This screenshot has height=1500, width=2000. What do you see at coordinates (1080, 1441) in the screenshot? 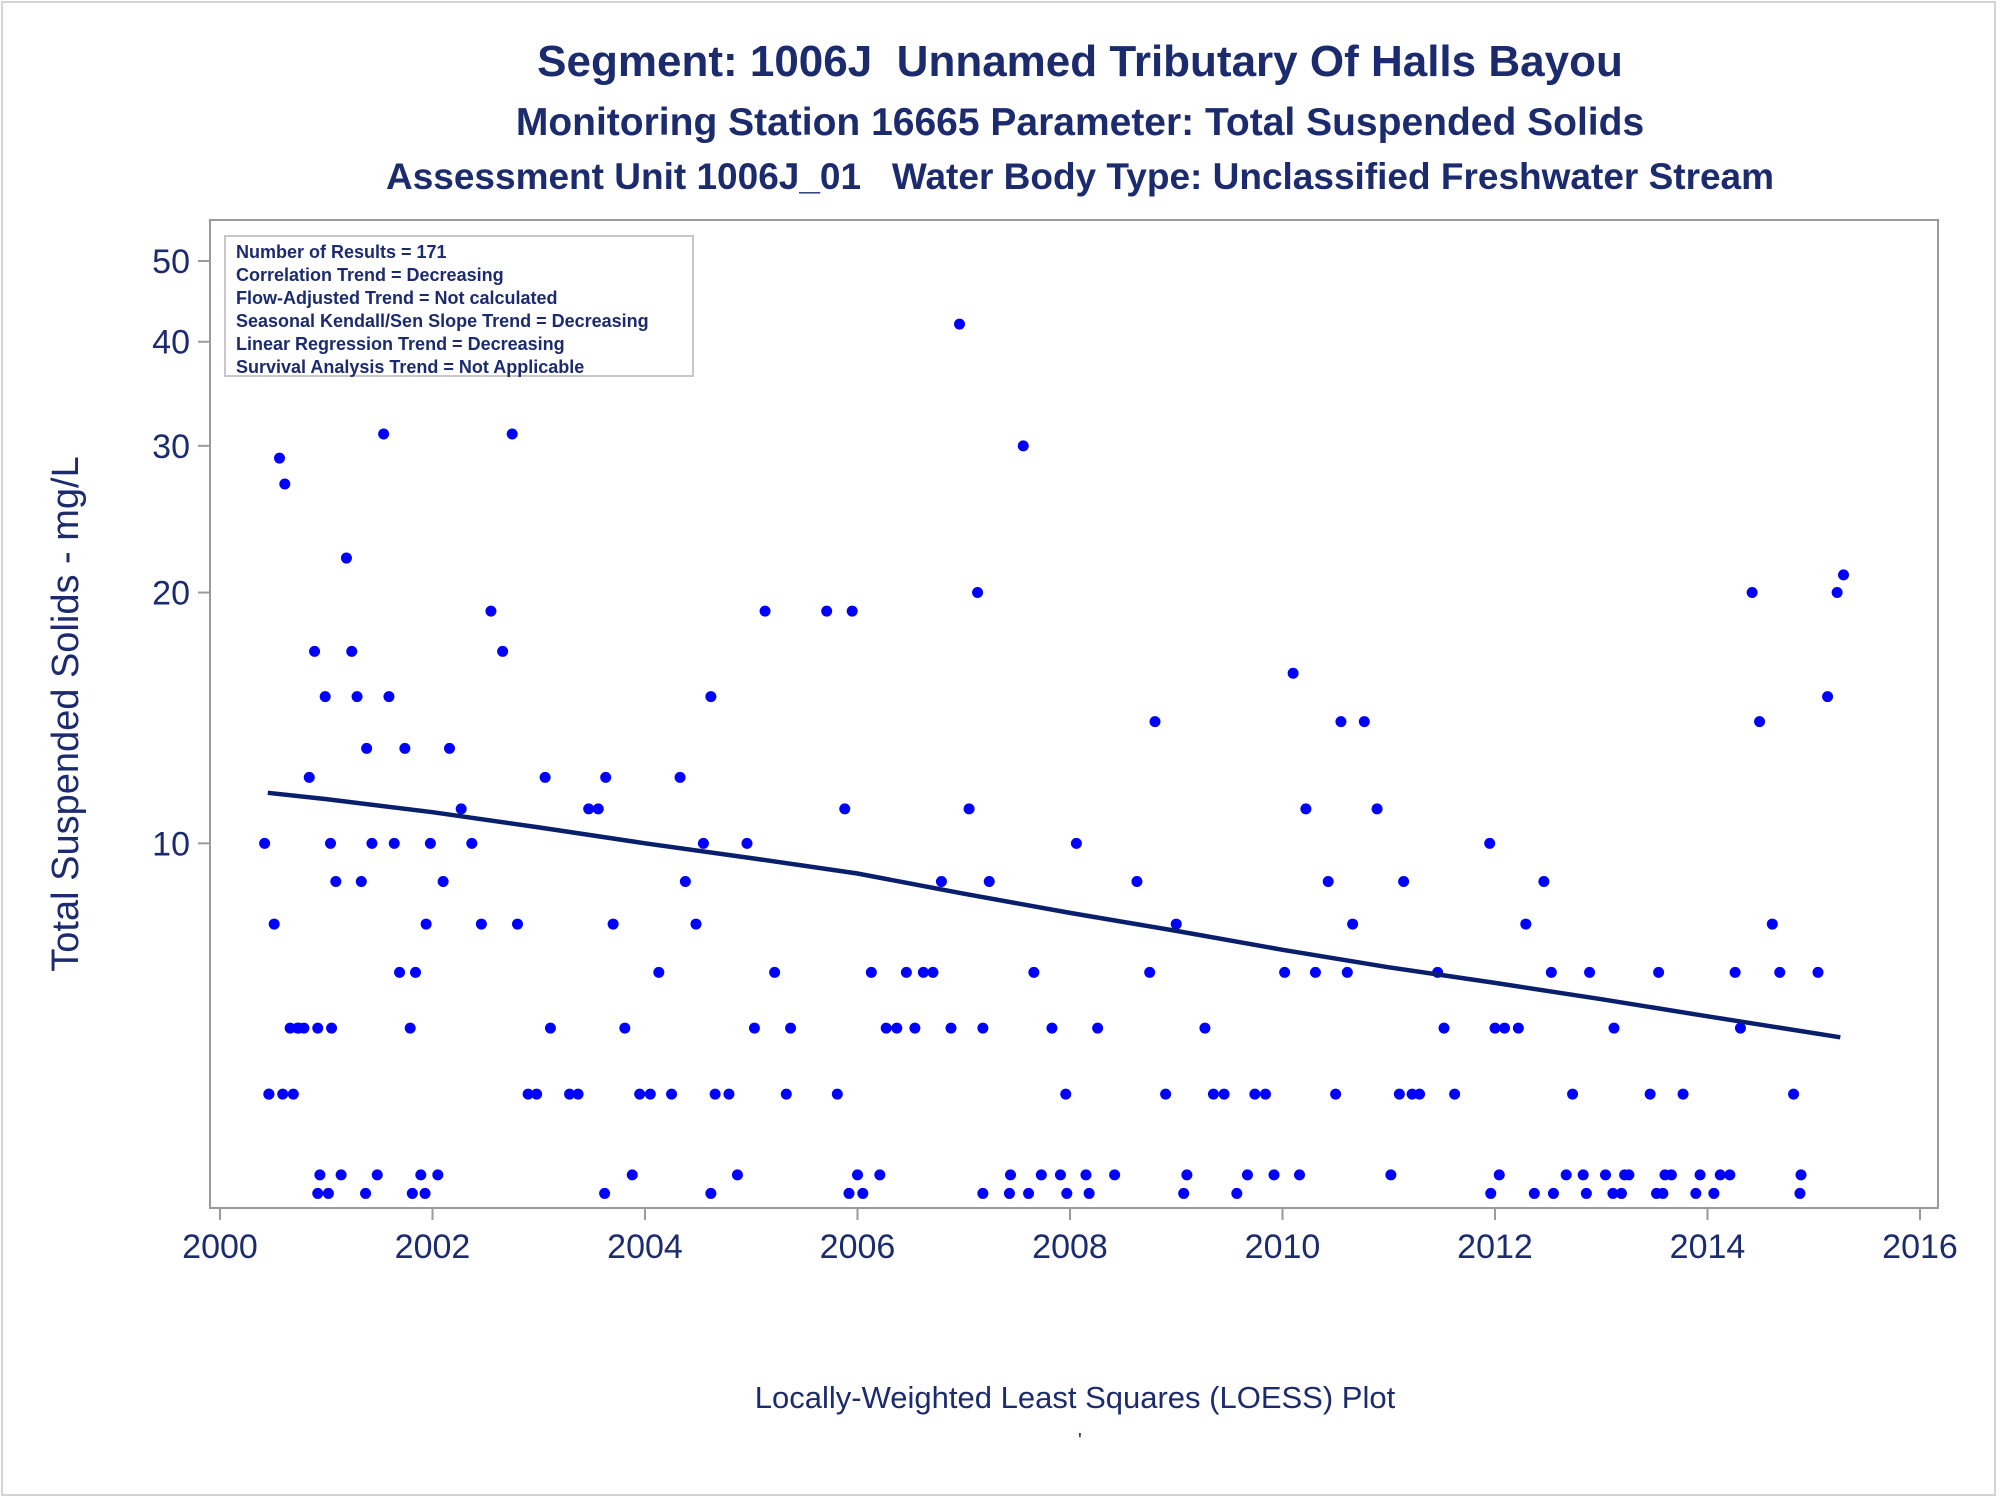
I see `footnote-mark: '` at bounding box center [1080, 1441].